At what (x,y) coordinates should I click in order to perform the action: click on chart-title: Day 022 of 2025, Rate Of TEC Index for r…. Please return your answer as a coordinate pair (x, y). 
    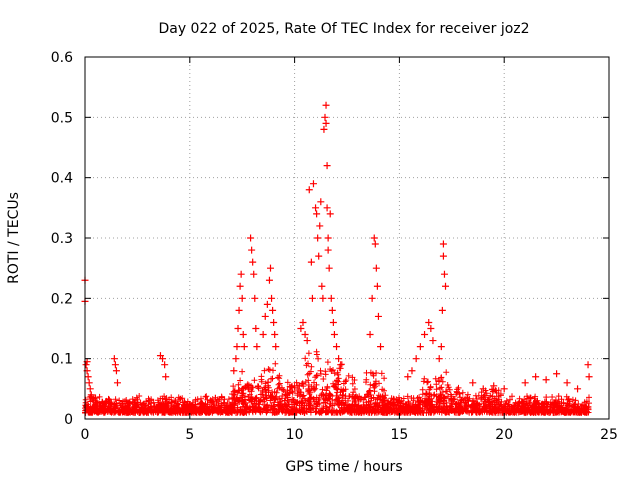
    Looking at the image, I should click on (343, 29).